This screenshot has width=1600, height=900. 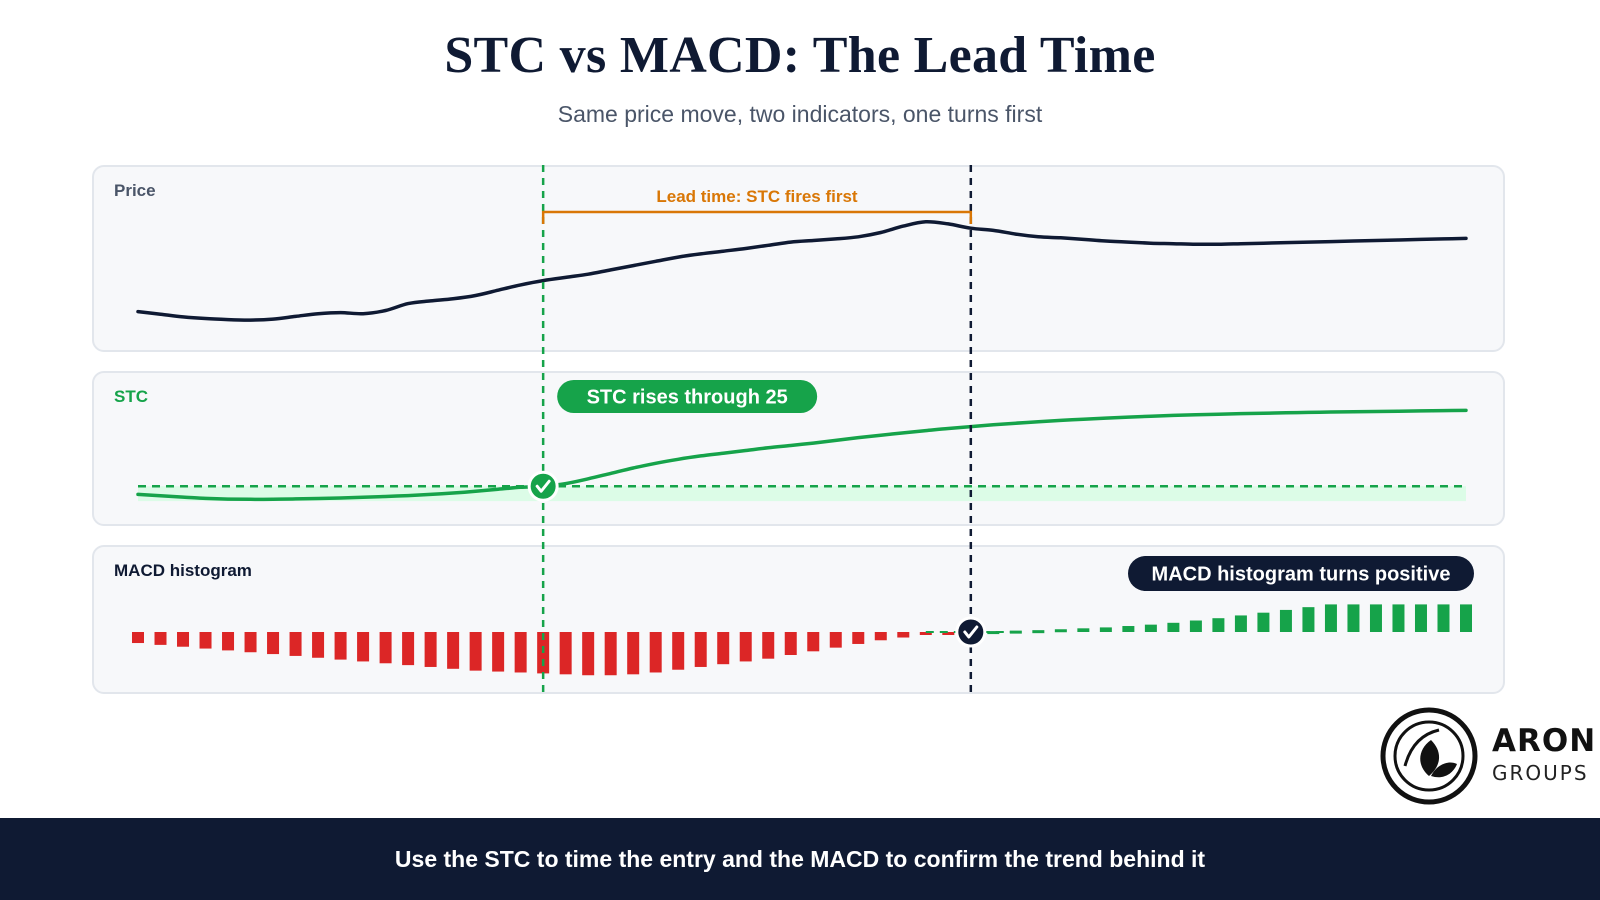 I want to click on macd-cross-marker-check-icon, so click(x=971, y=632).